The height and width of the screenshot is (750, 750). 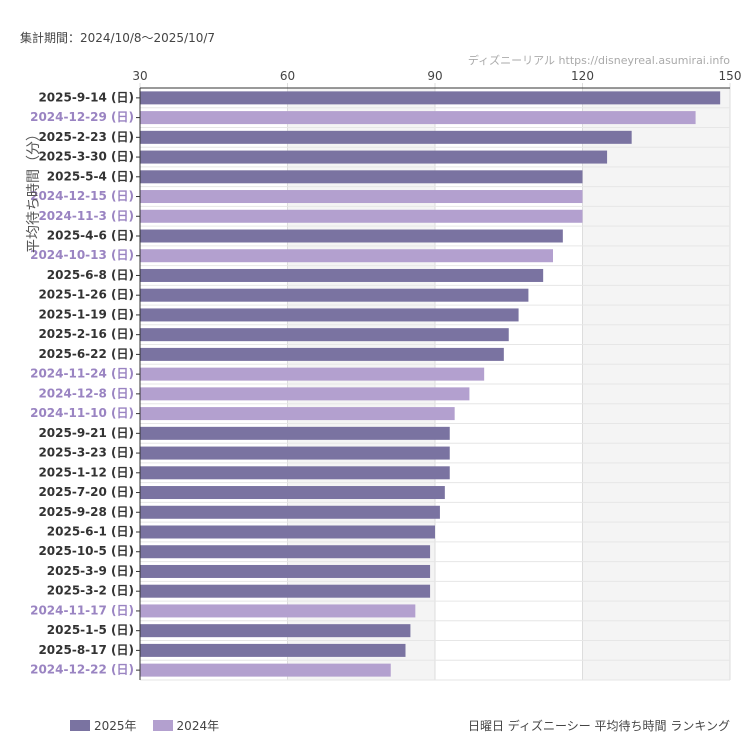 I want to click on legend-item-2024: 2024年, so click(x=186, y=725).